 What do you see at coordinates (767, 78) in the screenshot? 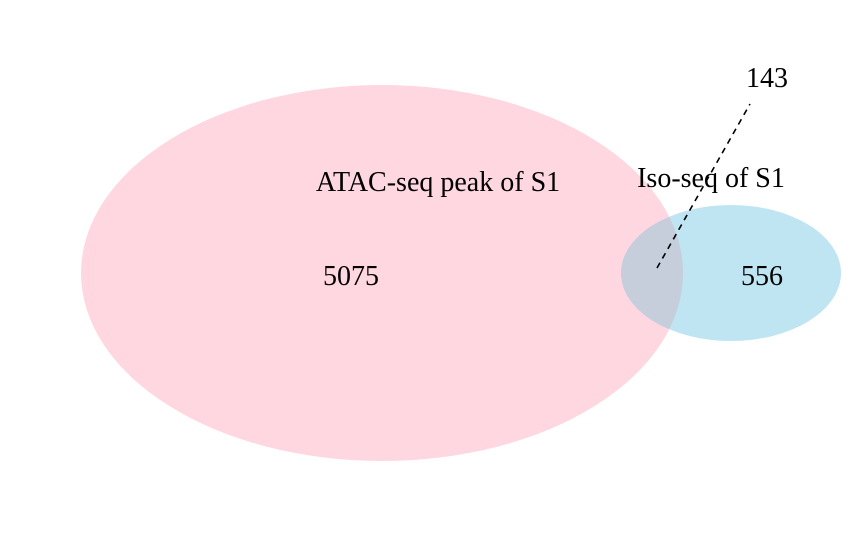
I see `intersection-count: 143` at bounding box center [767, 78].